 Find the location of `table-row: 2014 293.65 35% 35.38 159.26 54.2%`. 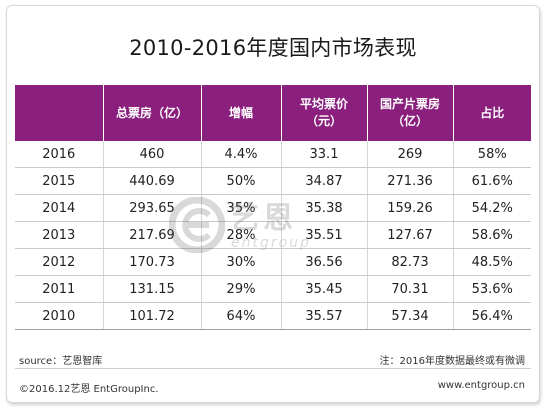

table-row: 2014 293.65 35% 35.38 159.26 54.2% is located at coordinates (273, 208).